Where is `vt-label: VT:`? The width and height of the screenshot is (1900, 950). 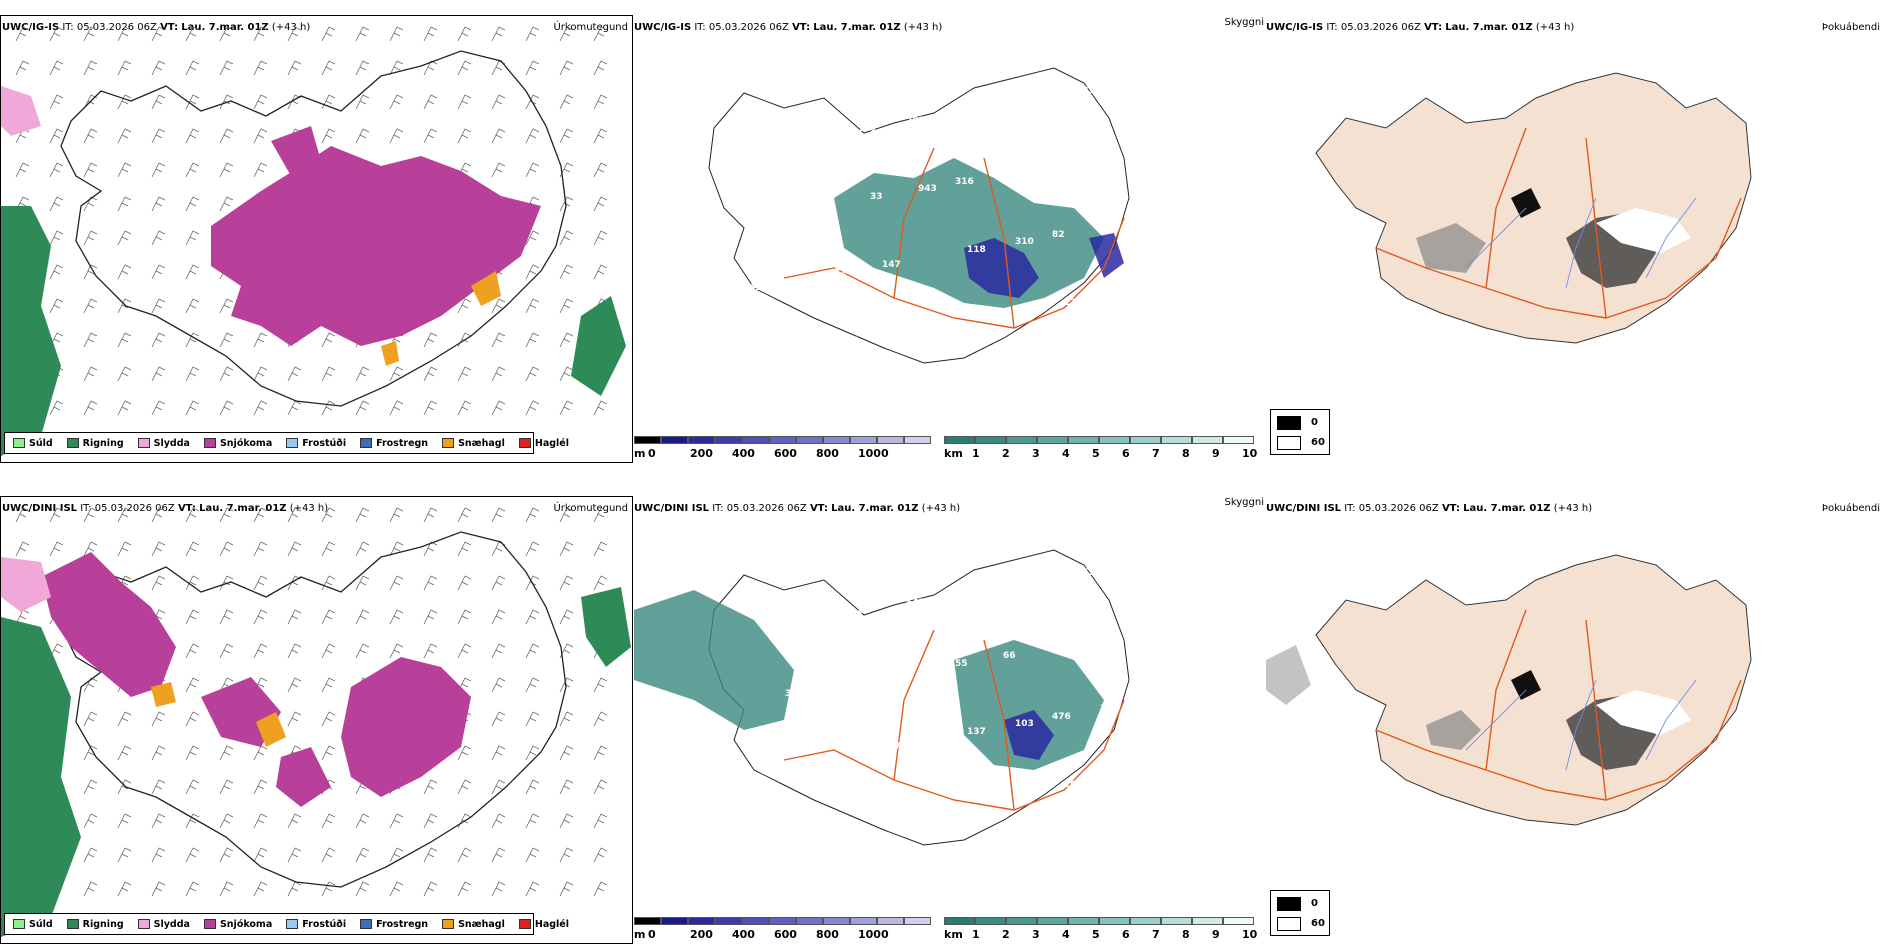 vt-label: VT: is located at coordinates (186, 508).